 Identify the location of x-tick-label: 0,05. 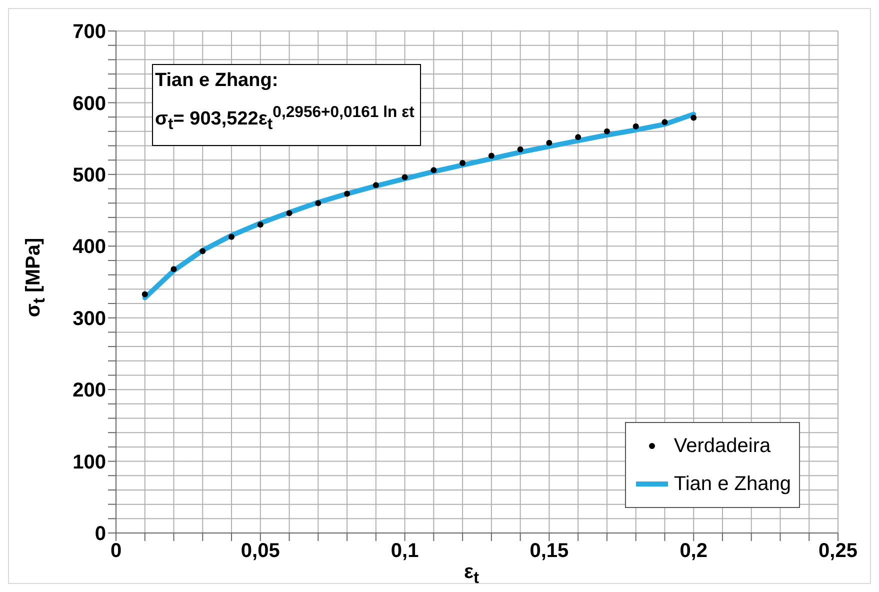
(260, 551).